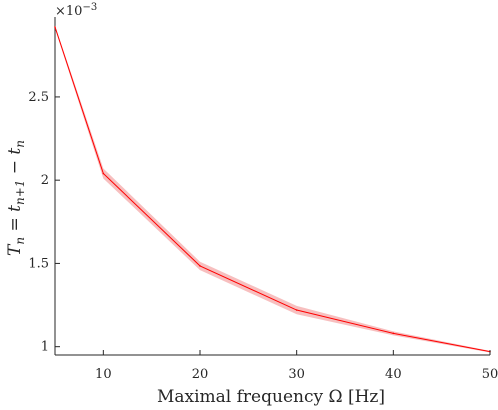 The height and width of the screenshot is (410, 498). What do you see at coordinates (38, 263) in the screenshot?
I see `y-tick-label: 1.5` at bounding box center [38, 263].